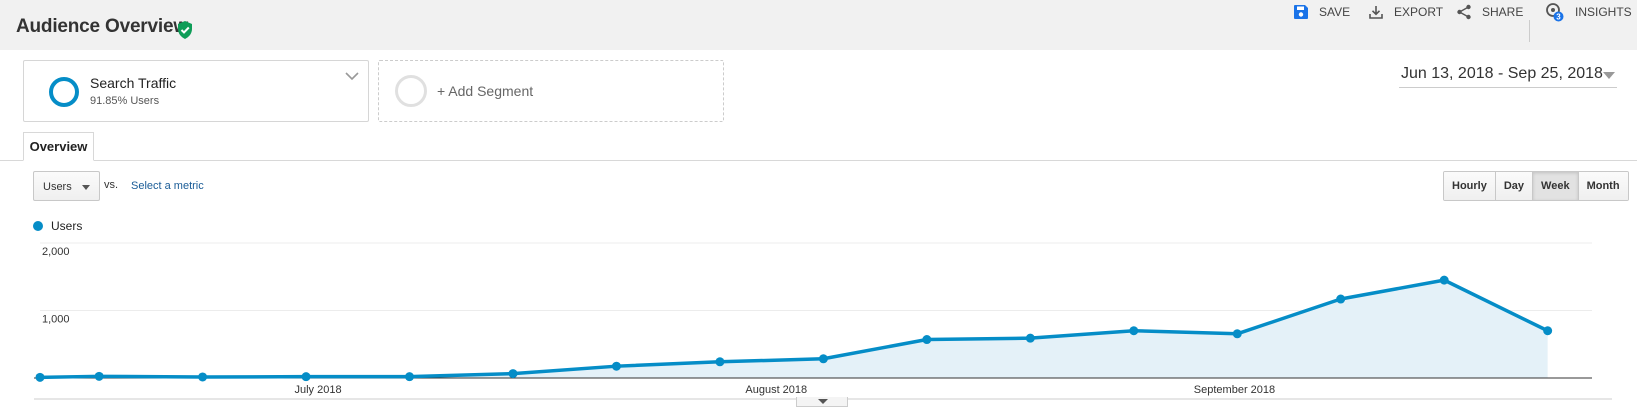  I want to click on x-tick-label: August 2018, so click(776, 390).